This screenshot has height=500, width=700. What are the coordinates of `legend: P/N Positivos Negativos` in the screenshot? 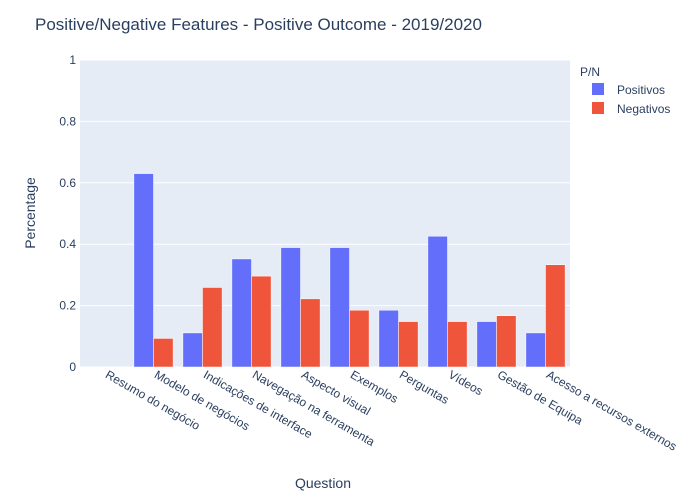 It's located at (625, 90).